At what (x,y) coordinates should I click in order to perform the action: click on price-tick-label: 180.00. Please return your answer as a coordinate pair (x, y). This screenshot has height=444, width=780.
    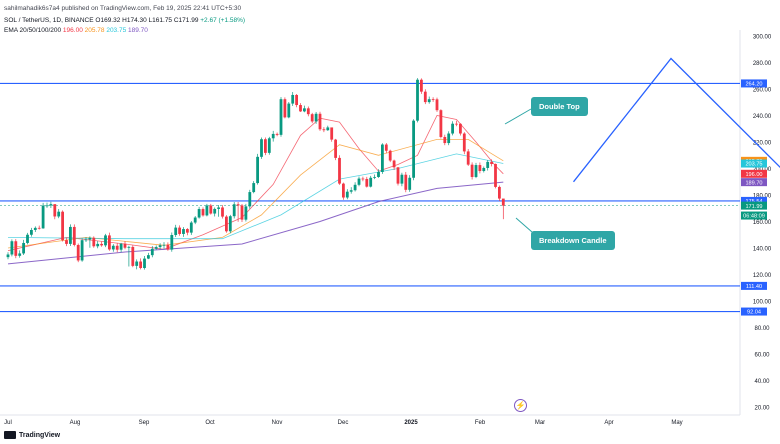
    Looking at the image, I should click on (762, 197).